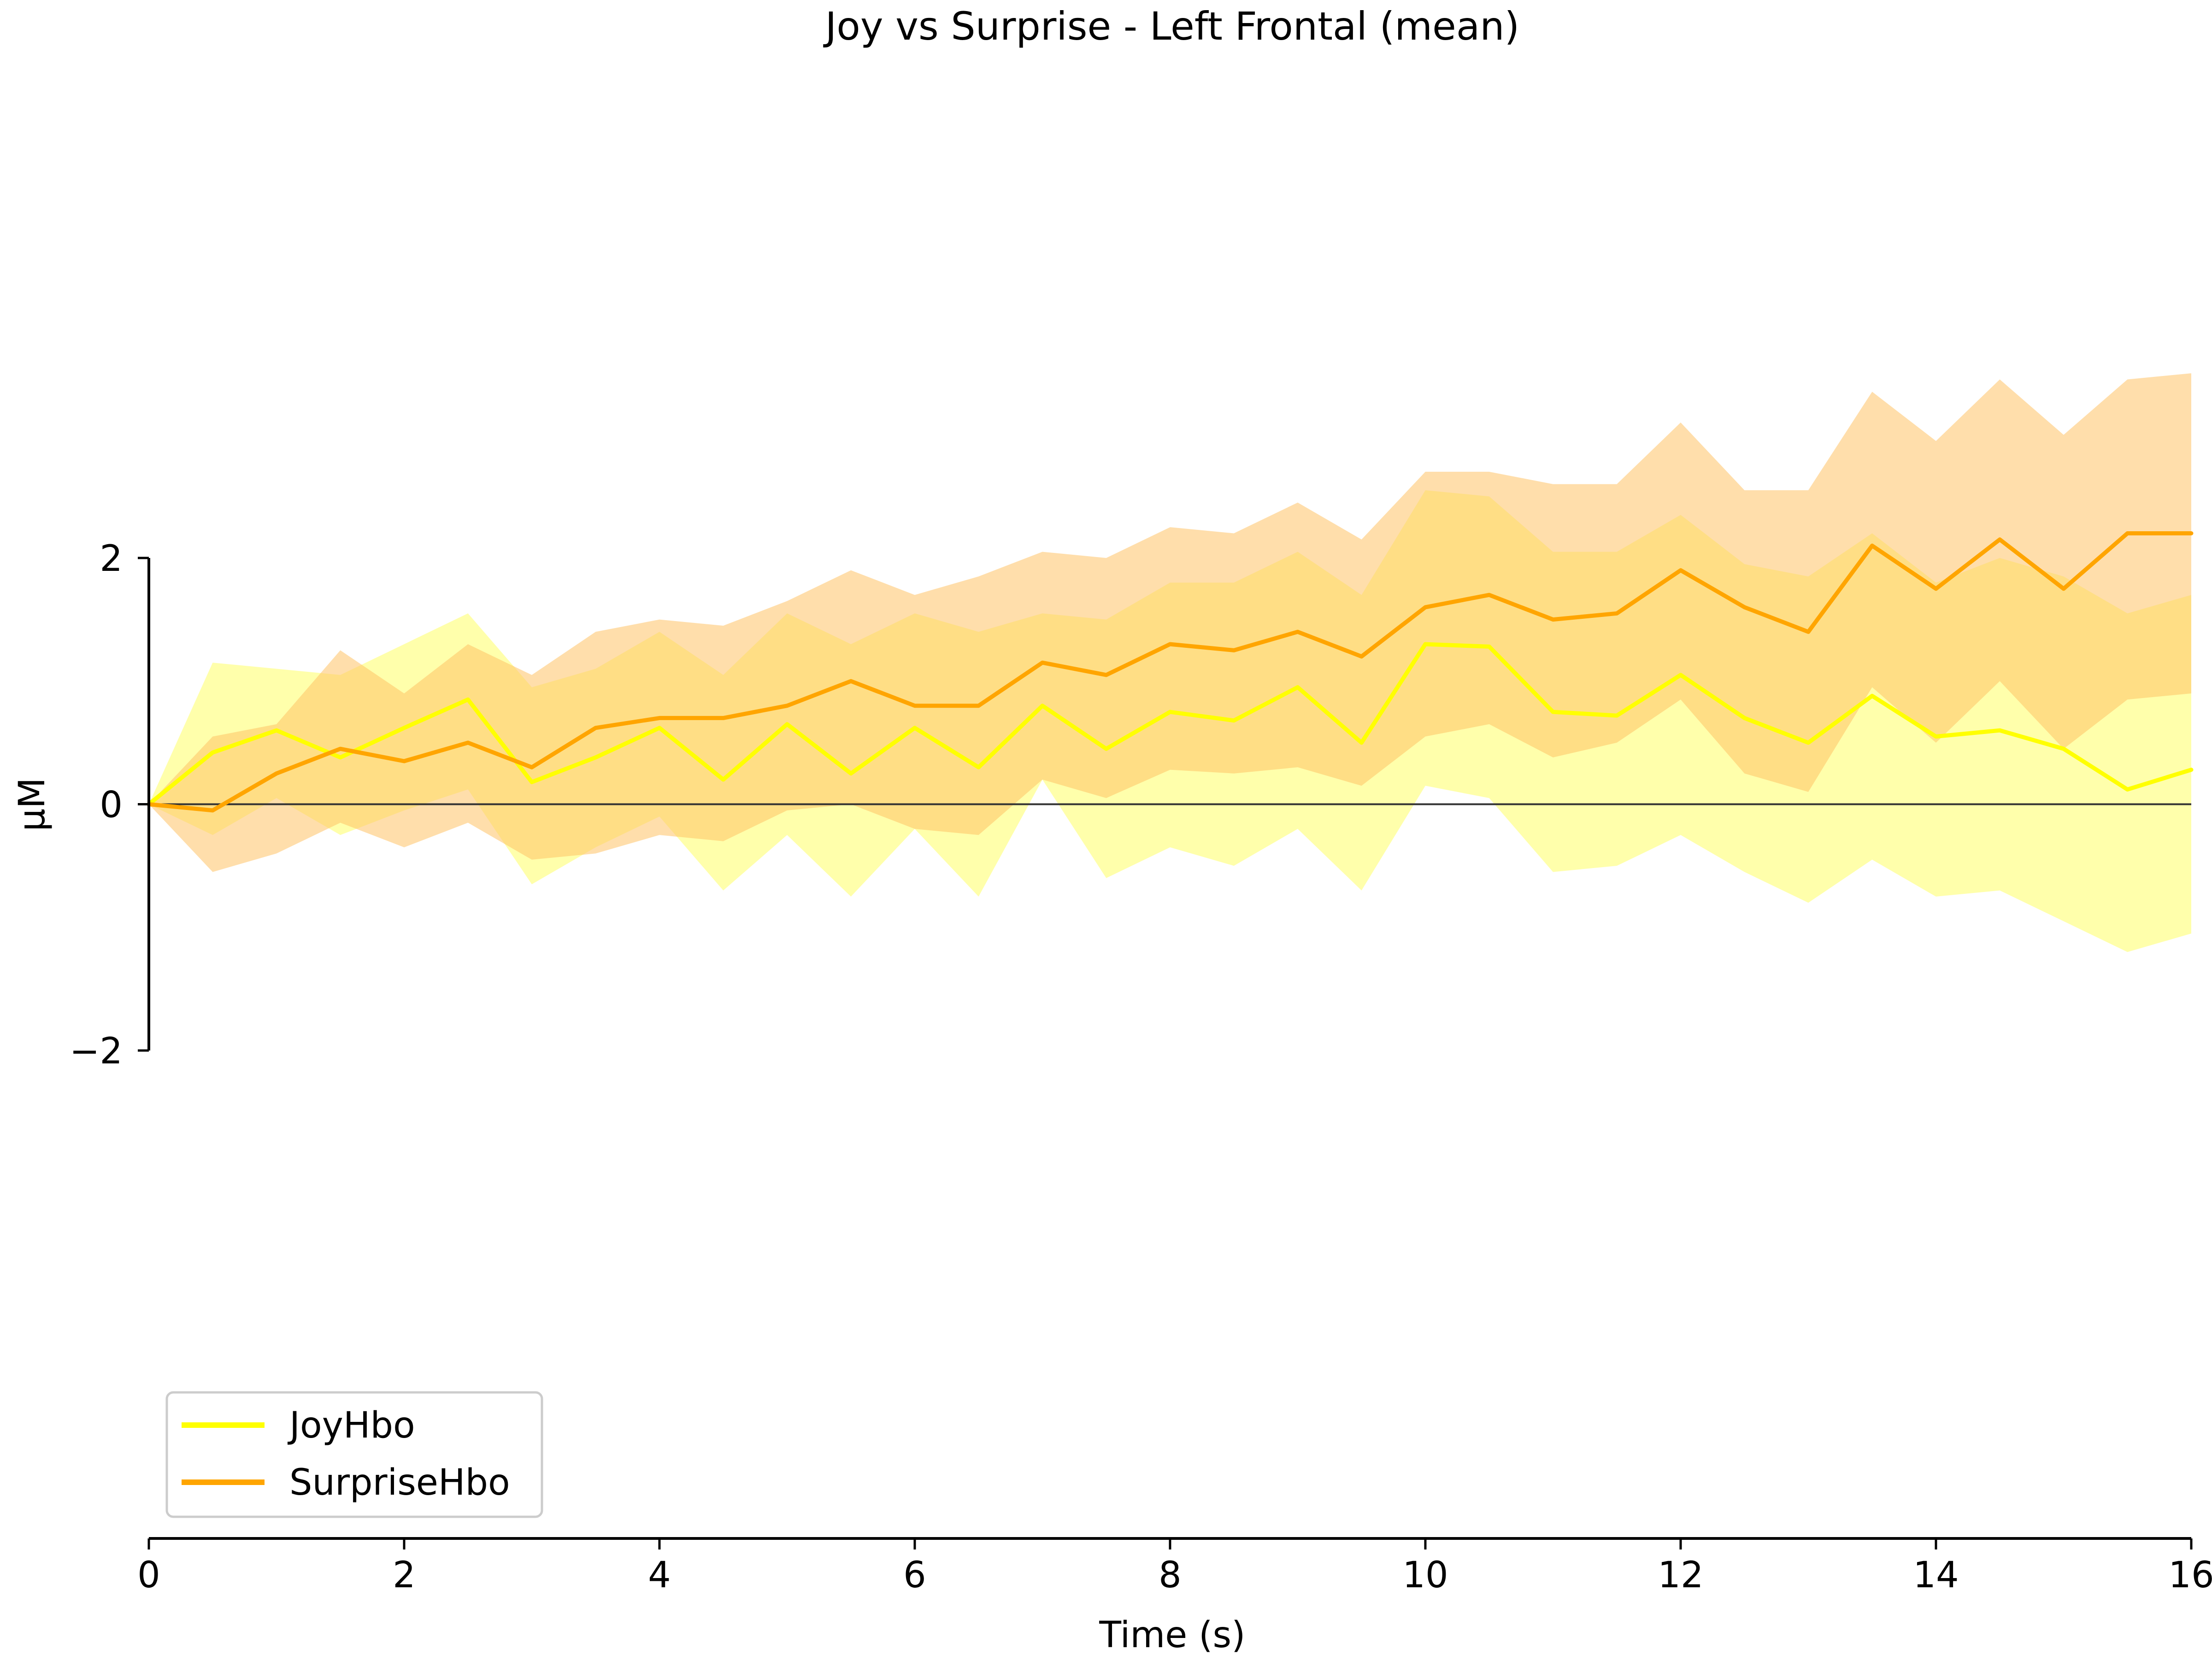 The width and height of the screenshot is (2212, 1661). What do you see at coordinates (399, 1482) in the screenshot?
I see `legend-label-surprisehbo: SurpriseHbo` at bounding box center [399, 1482].